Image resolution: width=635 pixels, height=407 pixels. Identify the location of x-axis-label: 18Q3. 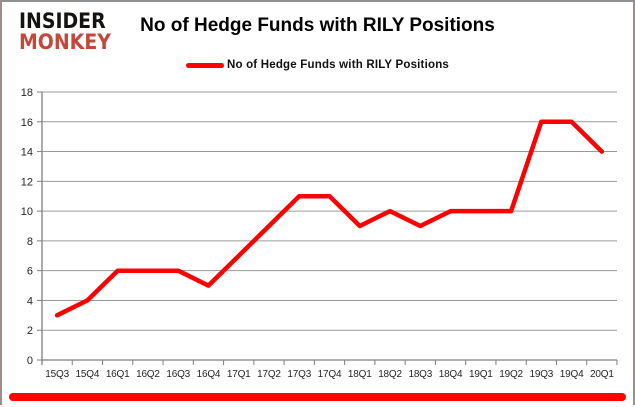
(420, 374).